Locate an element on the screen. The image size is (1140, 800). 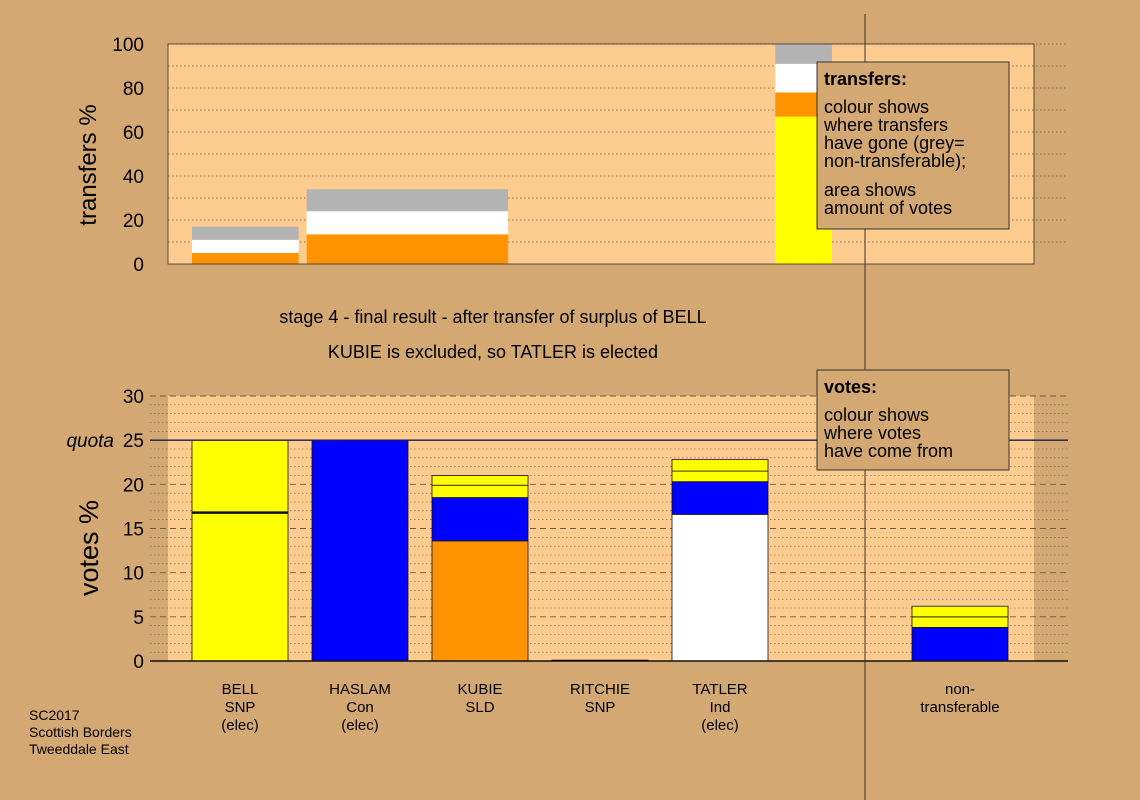
transfers-legend-box is located at coordinates (913, 145).